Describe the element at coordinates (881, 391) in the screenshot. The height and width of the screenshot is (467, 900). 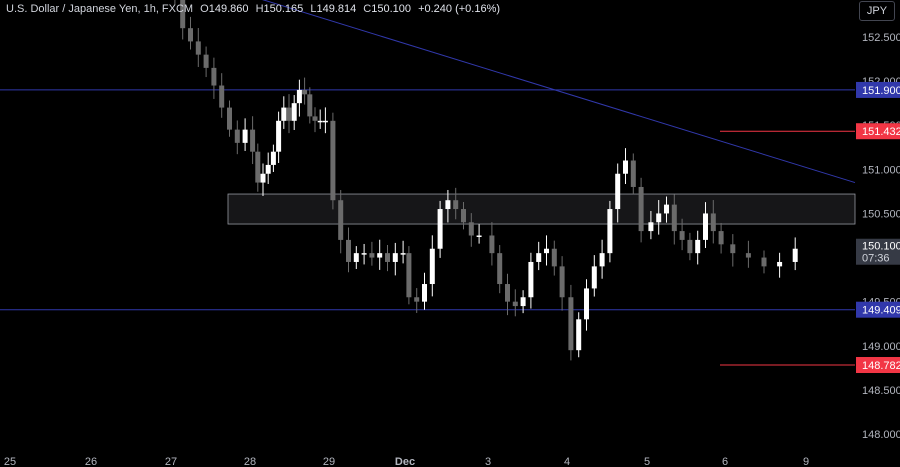
I see `y-tick-label: 148.500` at that location.